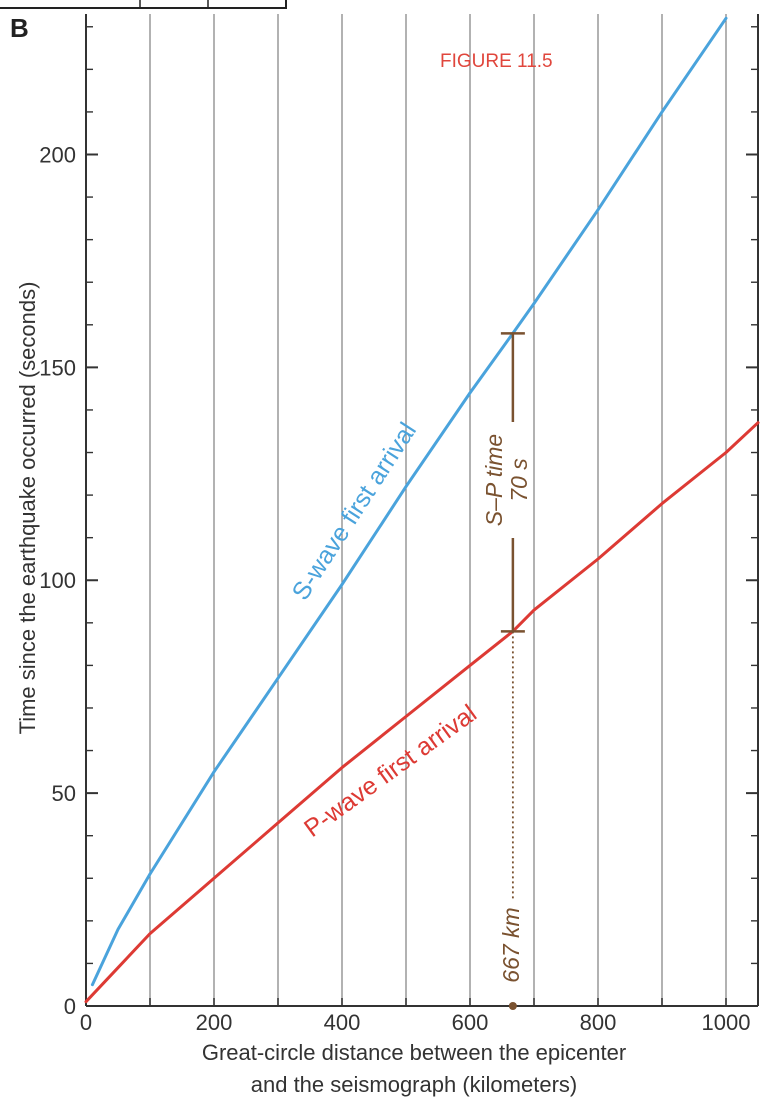 Image resolution: width=782 pixels, height=1118 pixels. Describe the element at coordinates (726, 1022) in the screenshot. I see `x-tick-label-1000: 1000` at that location.